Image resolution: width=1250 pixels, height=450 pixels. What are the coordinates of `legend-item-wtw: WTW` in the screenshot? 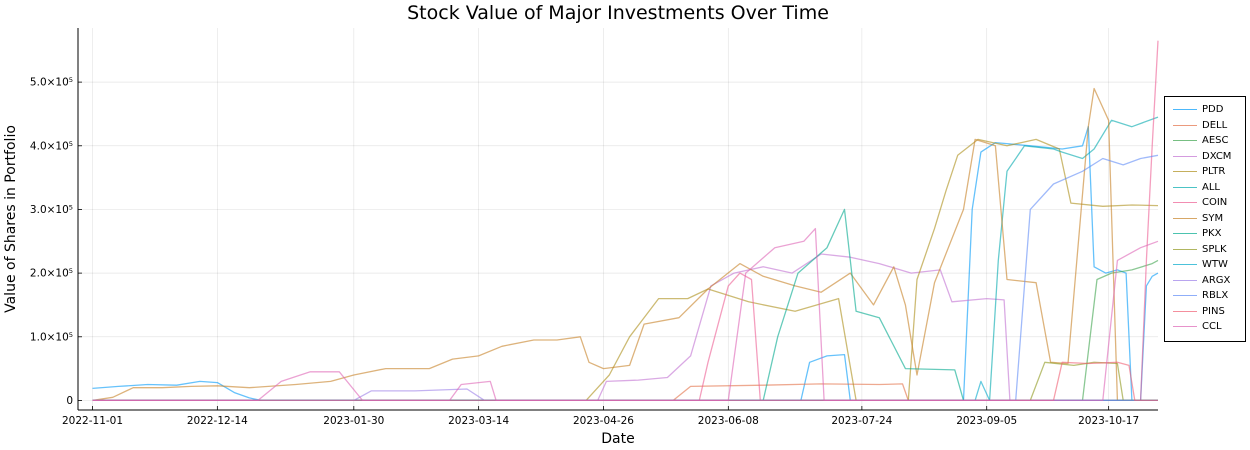 It's located at (1205, 264).